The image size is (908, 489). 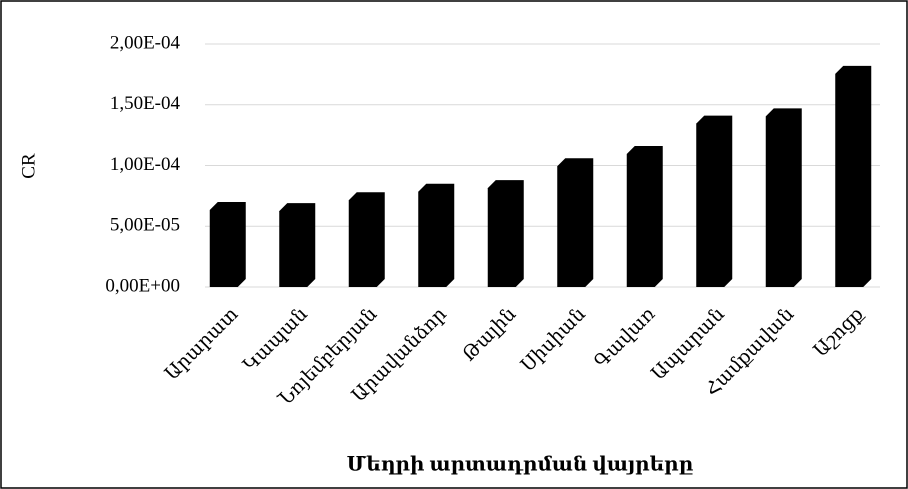 What do you see at coordinates (145, 225) in the screenshot?
I see `y-tick-label: 5,00E-05` at bounding box center [145, 225].